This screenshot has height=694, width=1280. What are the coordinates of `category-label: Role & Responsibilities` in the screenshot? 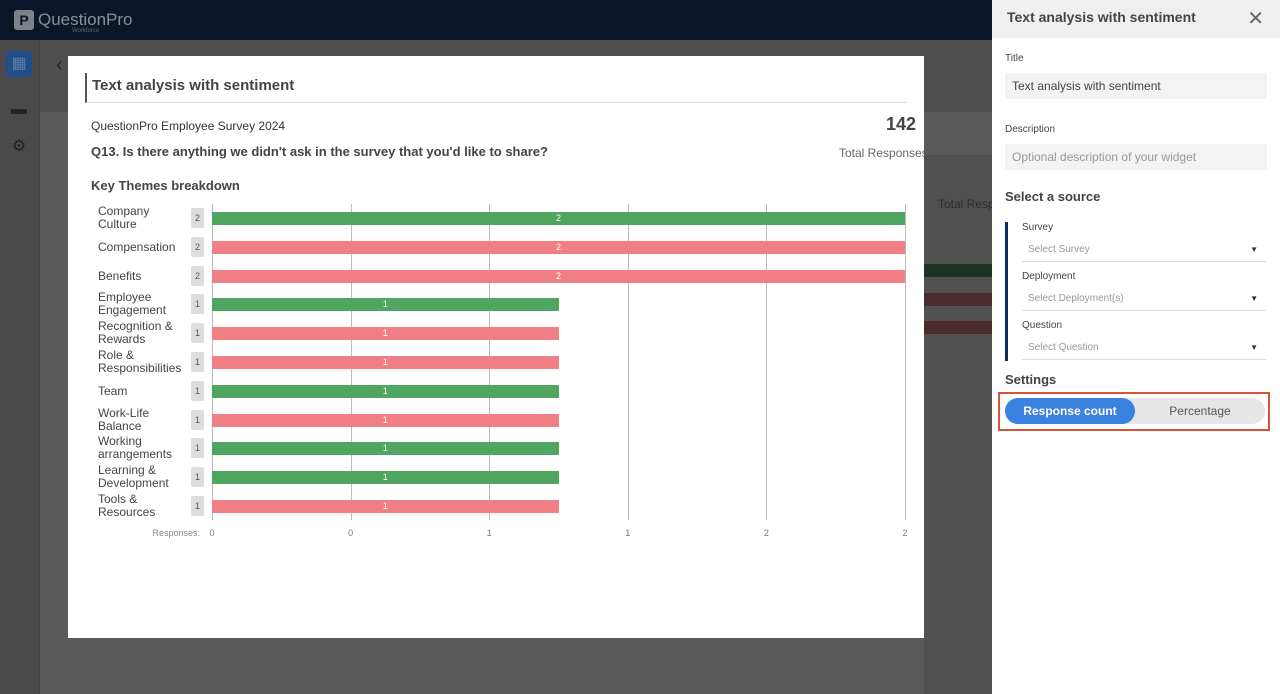 It's located at (140, 361).